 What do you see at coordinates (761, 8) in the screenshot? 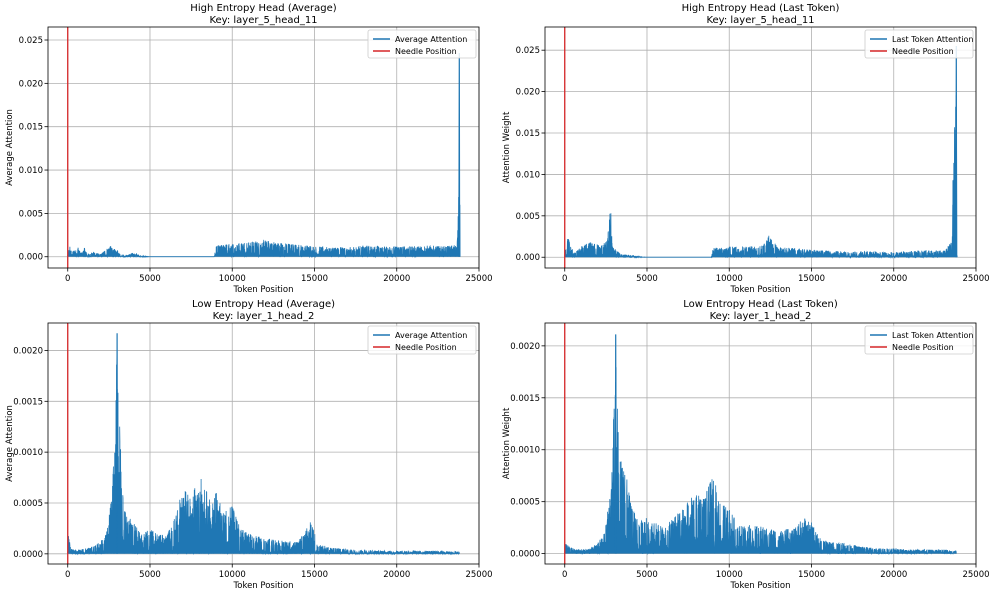
I see `chart-title: High Entropy Head (Last Token)` at bounding box center [761, 8].